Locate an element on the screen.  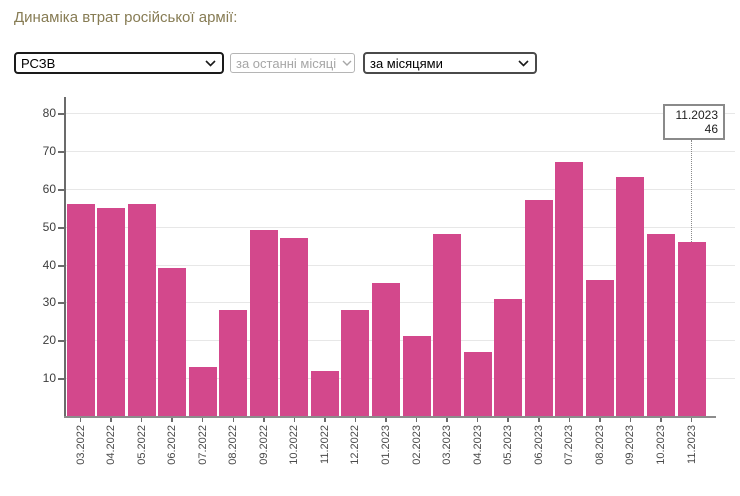
y-axis-label: 60 is located at coordinates (49, 189).